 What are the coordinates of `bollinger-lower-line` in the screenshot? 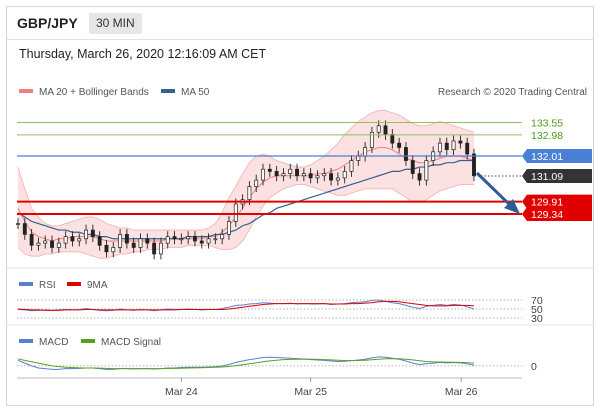 It's located at (245, 221).